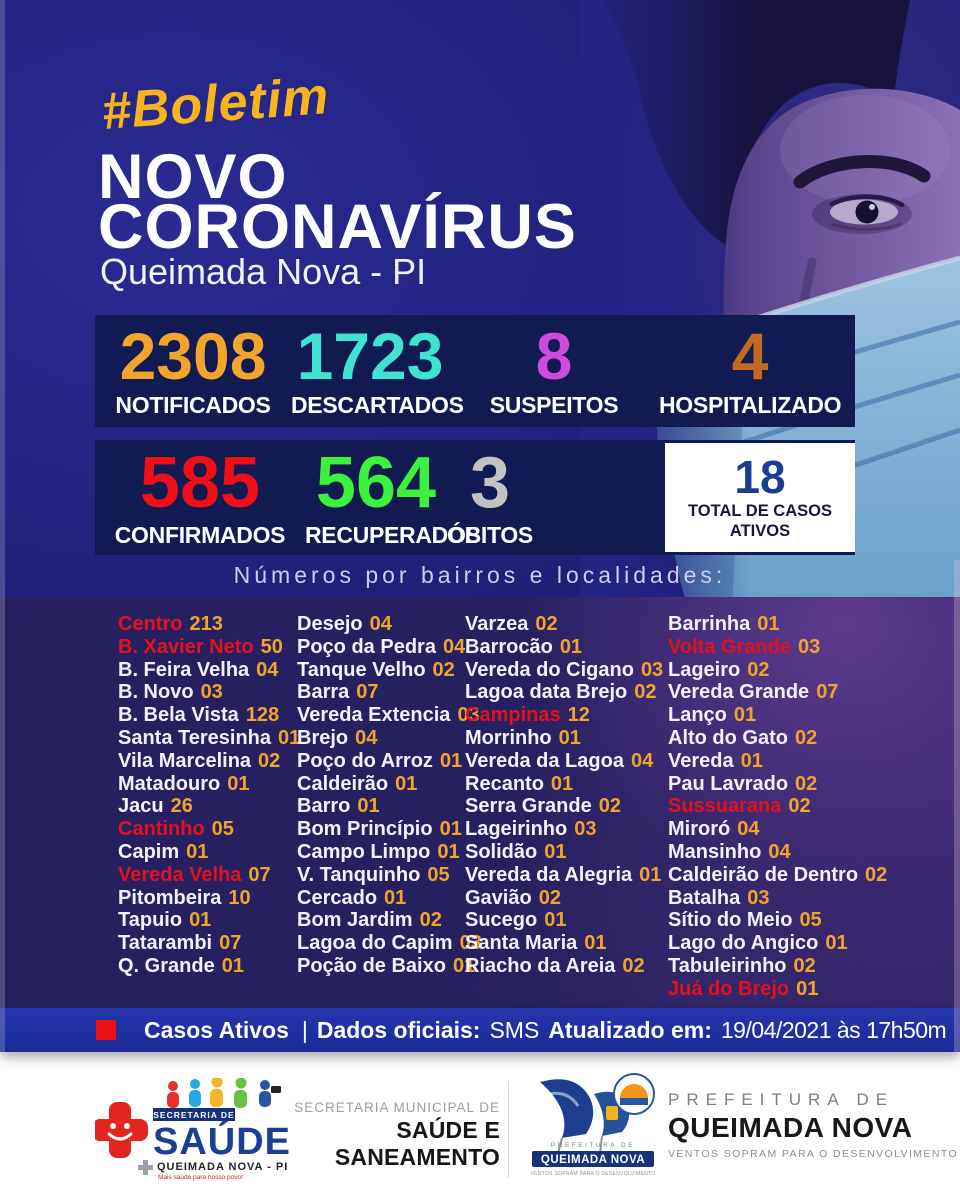 This screenshot has height=1200, width=960. Describe the element at coordinates (200, 498) in the screenshot. I see `stat-cell: 585 CONFIRMADOS` at that location.